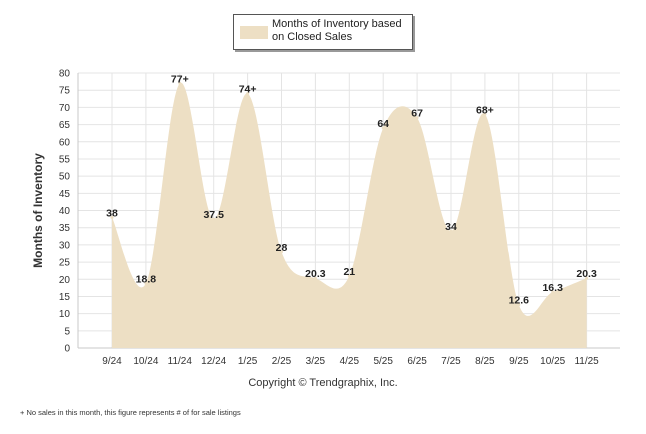 The image size is (646, 434). What do you see at coordinates (65, 159) in the screenshot?
I see `y-tick-label: 55` at bounding box center [65, 159].